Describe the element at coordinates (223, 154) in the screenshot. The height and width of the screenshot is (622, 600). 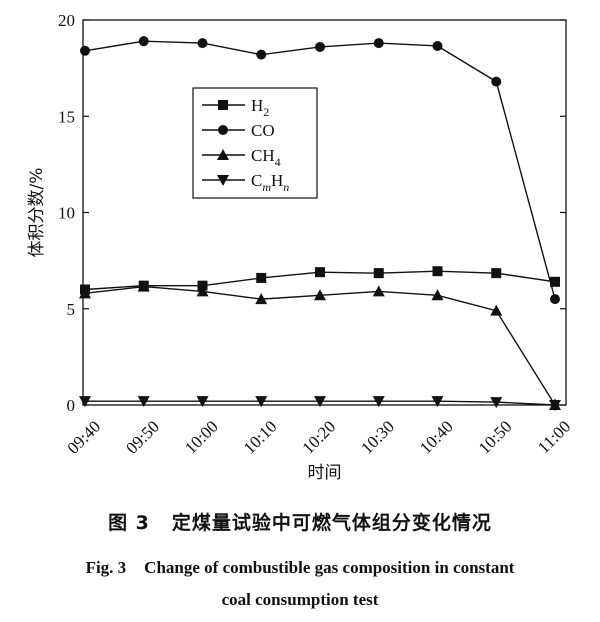
I see `legend-marker-ch4` at that location.